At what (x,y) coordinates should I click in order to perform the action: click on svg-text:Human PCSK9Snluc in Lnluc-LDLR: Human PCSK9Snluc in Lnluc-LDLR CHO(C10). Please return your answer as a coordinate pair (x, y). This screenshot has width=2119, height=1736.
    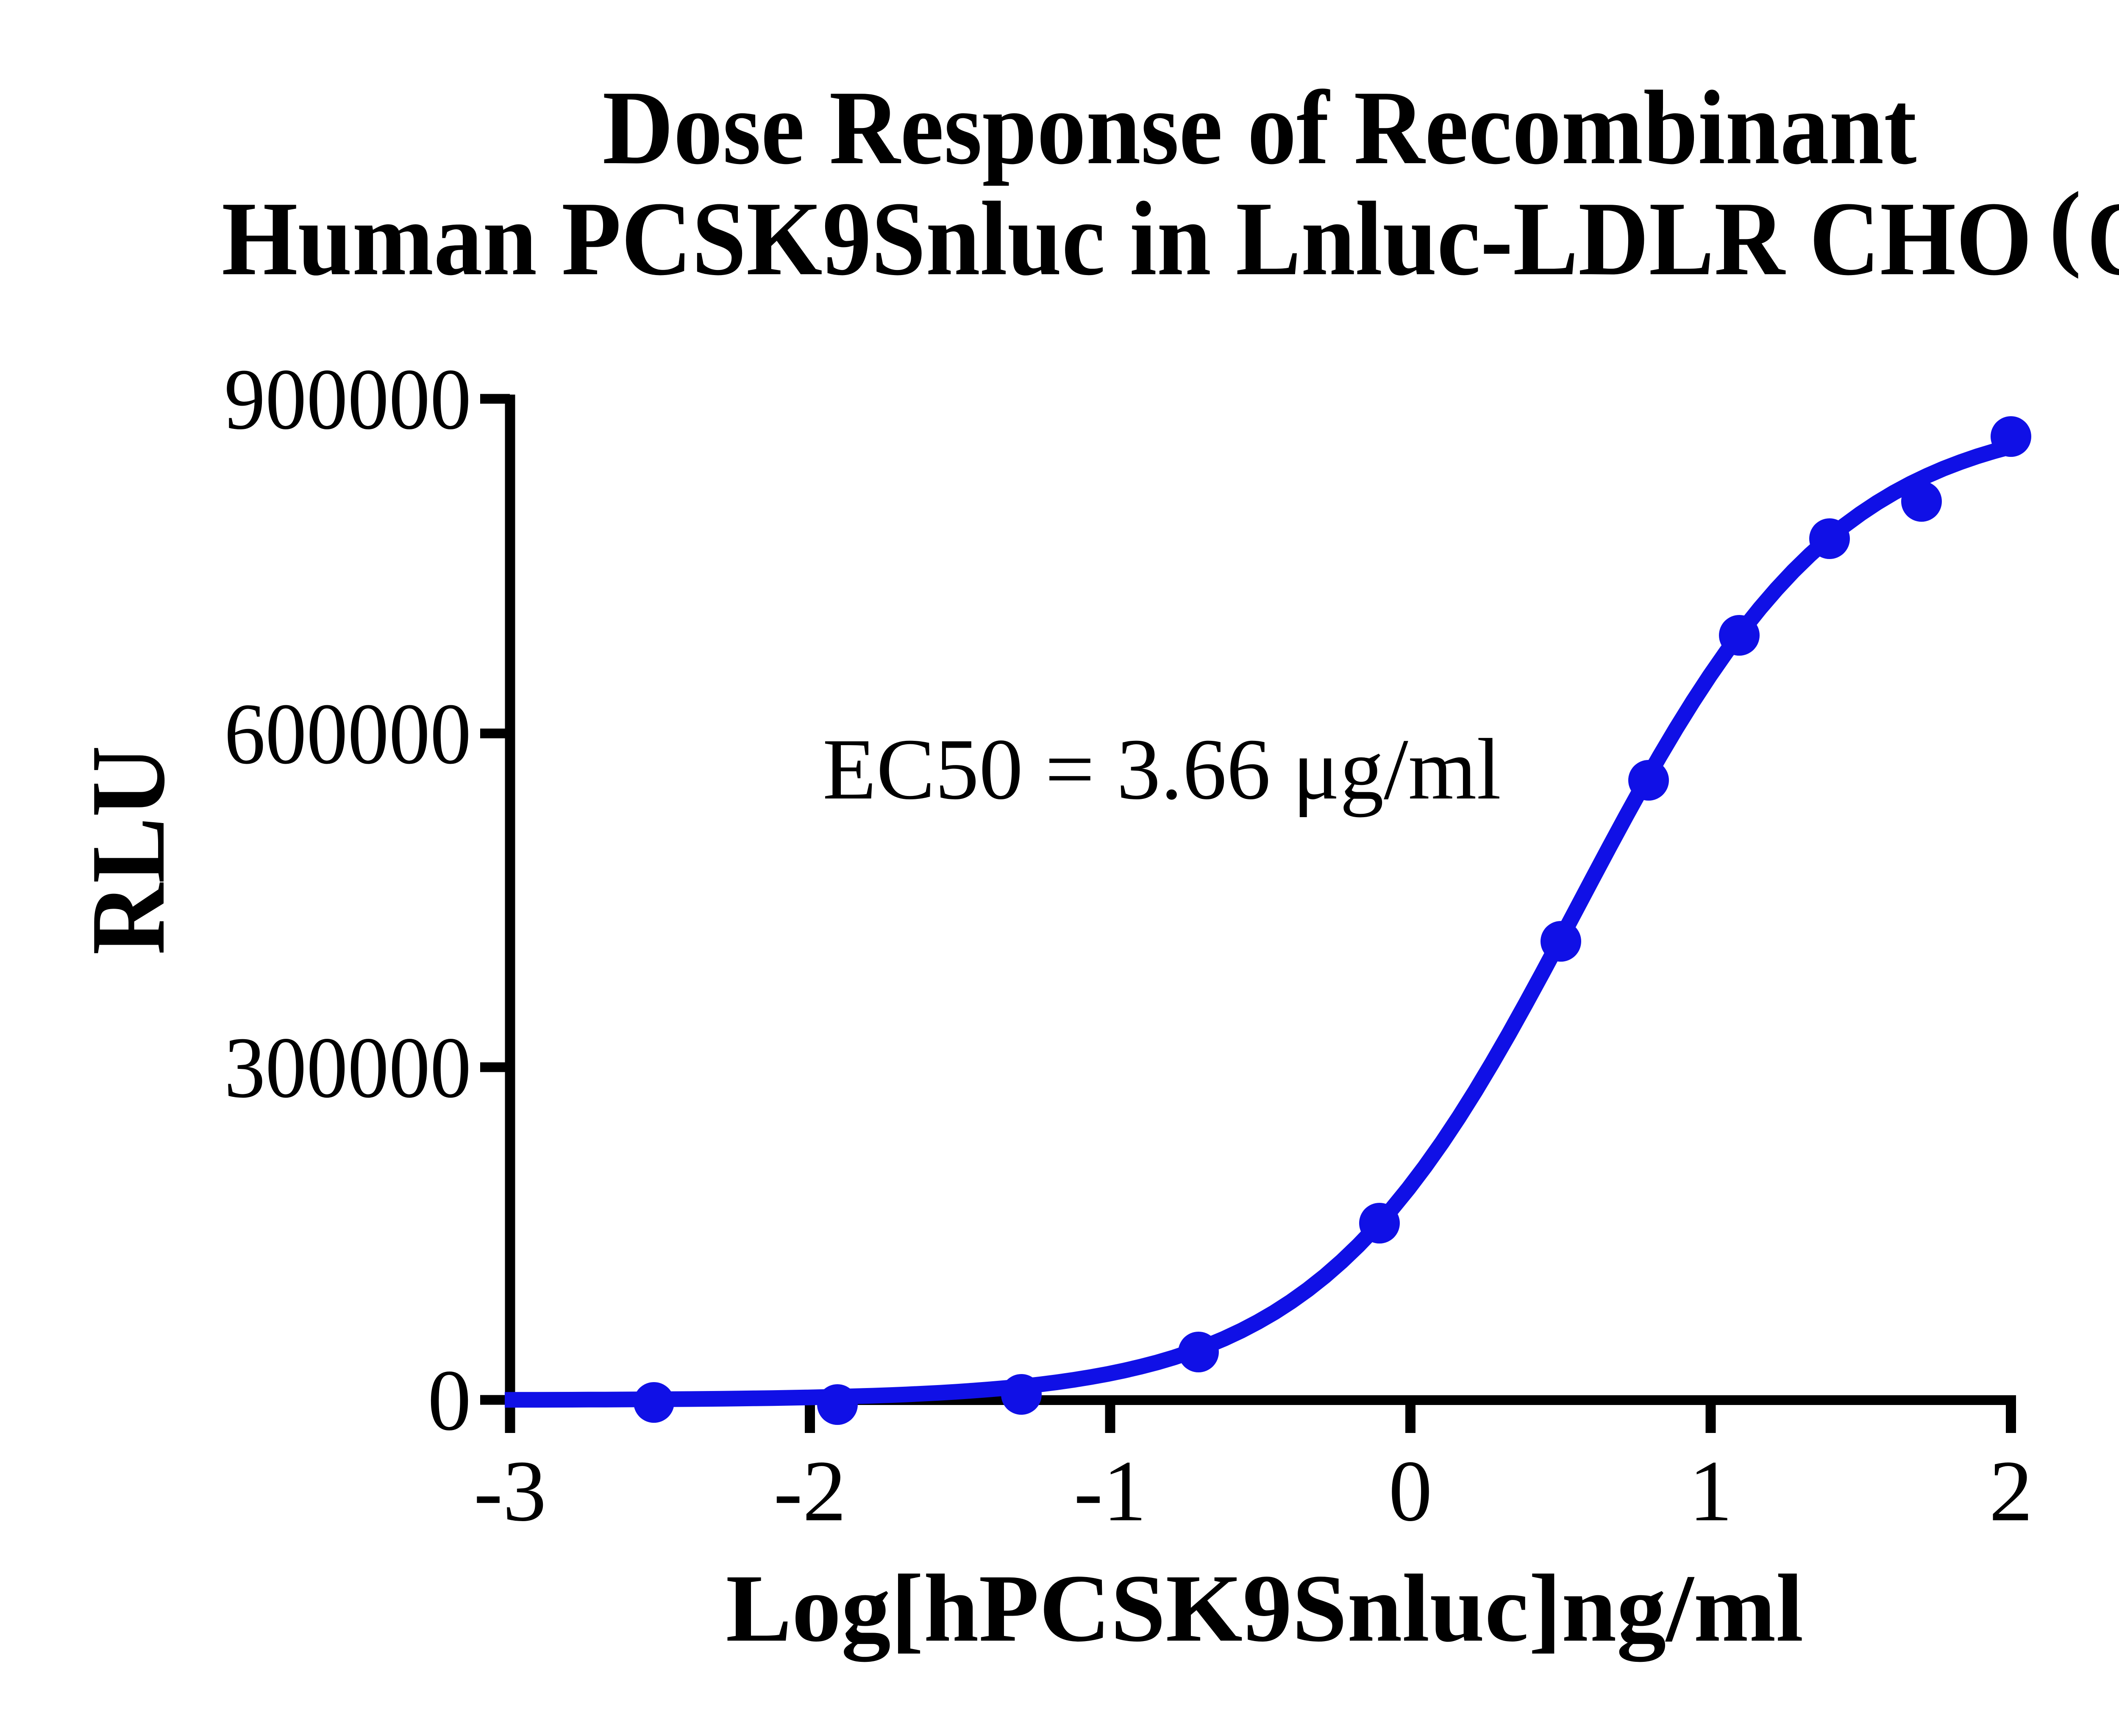
    Looking at the image, I should click on (1171, 235).